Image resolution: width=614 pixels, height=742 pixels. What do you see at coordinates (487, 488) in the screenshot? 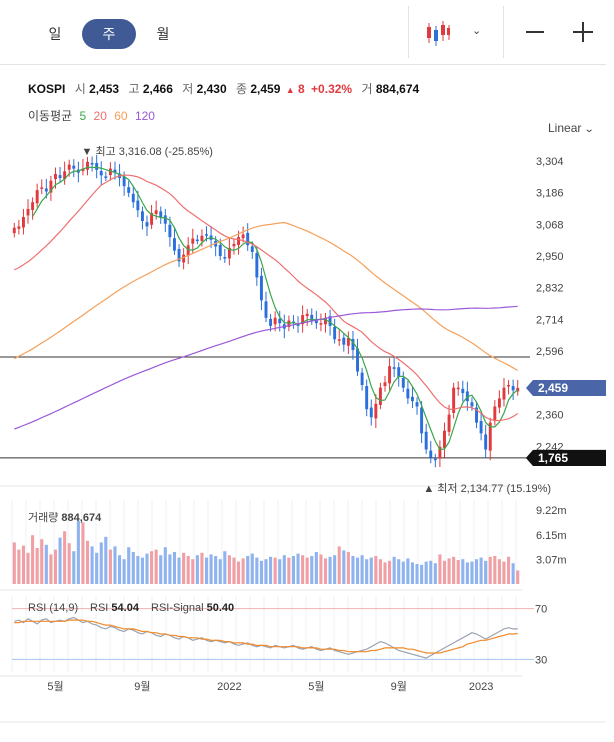
I see `low-annotation: ▲ 최저 2,134.77 (15.19%)` at bounding box center [487, 488].